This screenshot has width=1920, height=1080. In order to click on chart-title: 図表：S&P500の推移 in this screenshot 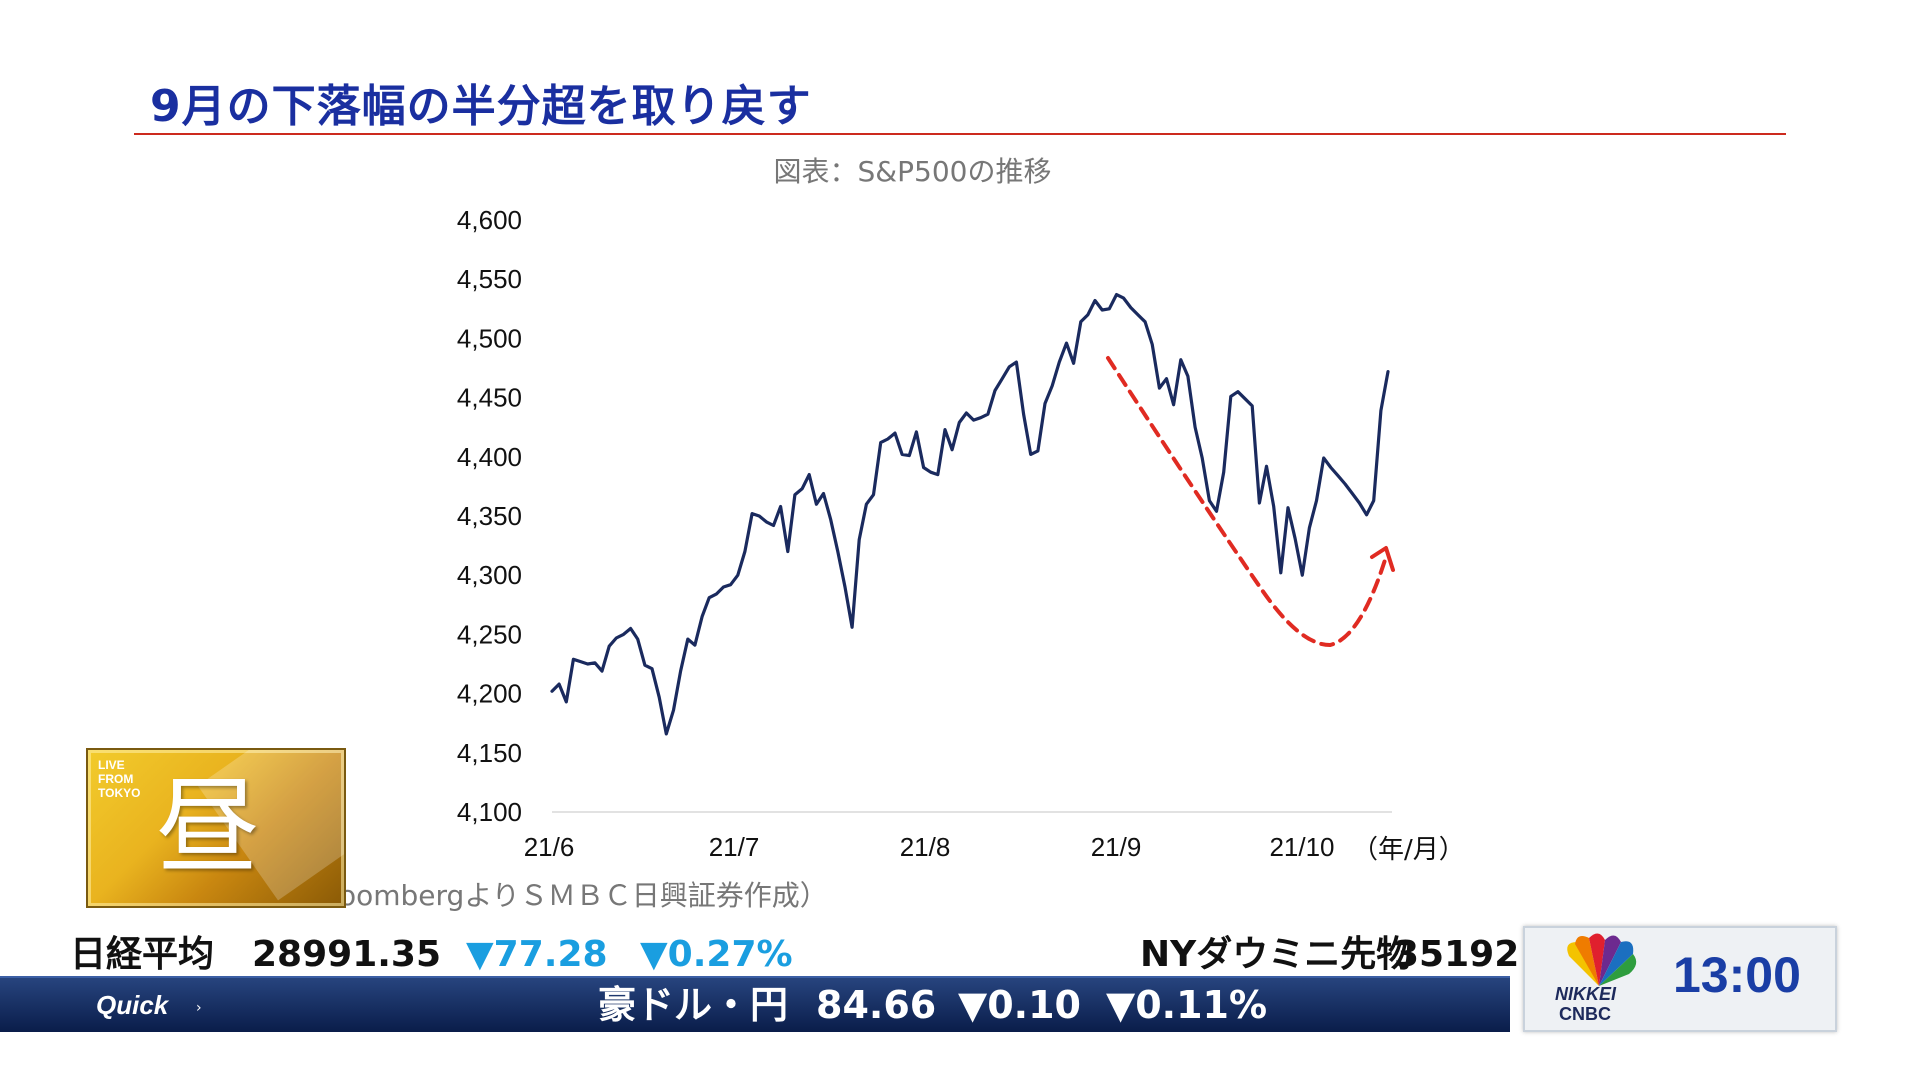, I will do `click(912, 171)`.